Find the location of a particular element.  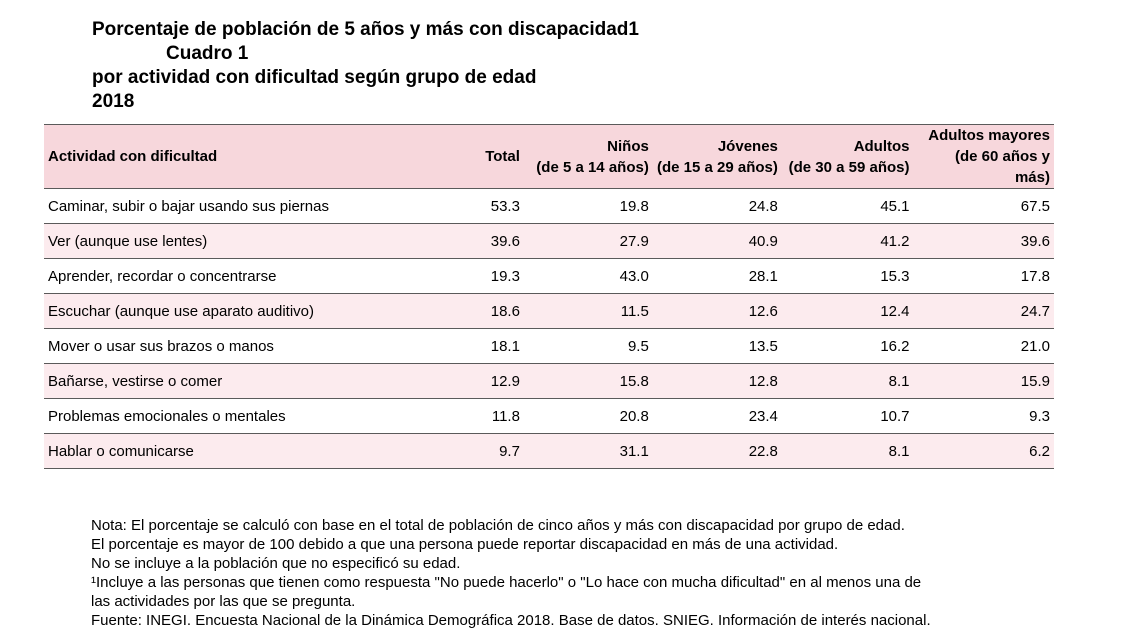

cell-activity: Aprender, recordar o concentrarse is located at coordinates (239, 276).